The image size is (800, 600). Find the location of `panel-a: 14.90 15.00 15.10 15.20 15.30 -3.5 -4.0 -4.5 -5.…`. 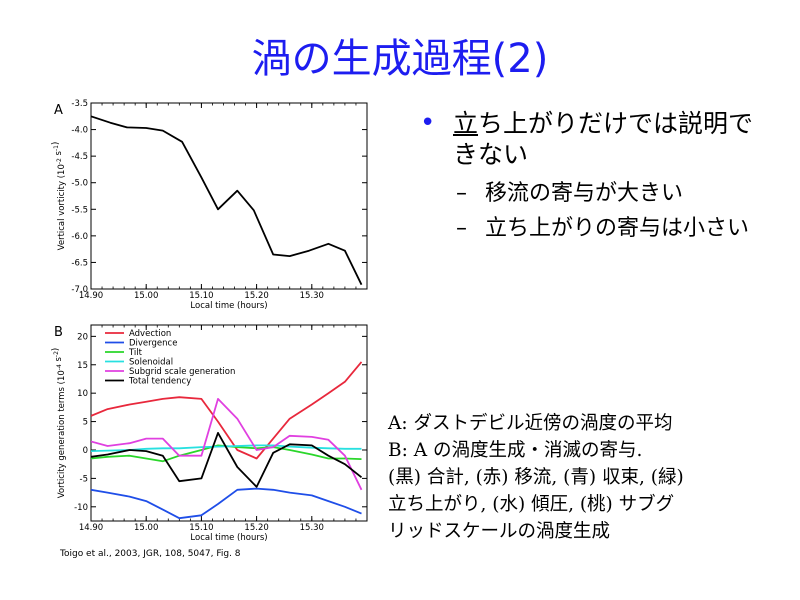

panel-a: 14.90 15.00 15.10 15.20 15.30 -3.5 -4.0 -4.5 -5.… is located at coordinates (209, 205).